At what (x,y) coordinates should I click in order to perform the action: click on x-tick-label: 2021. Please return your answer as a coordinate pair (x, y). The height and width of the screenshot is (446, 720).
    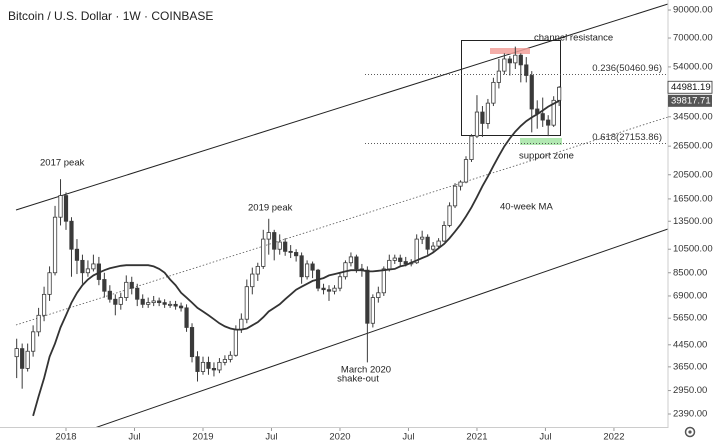
    Looking at the image, I should click on (476, 437).